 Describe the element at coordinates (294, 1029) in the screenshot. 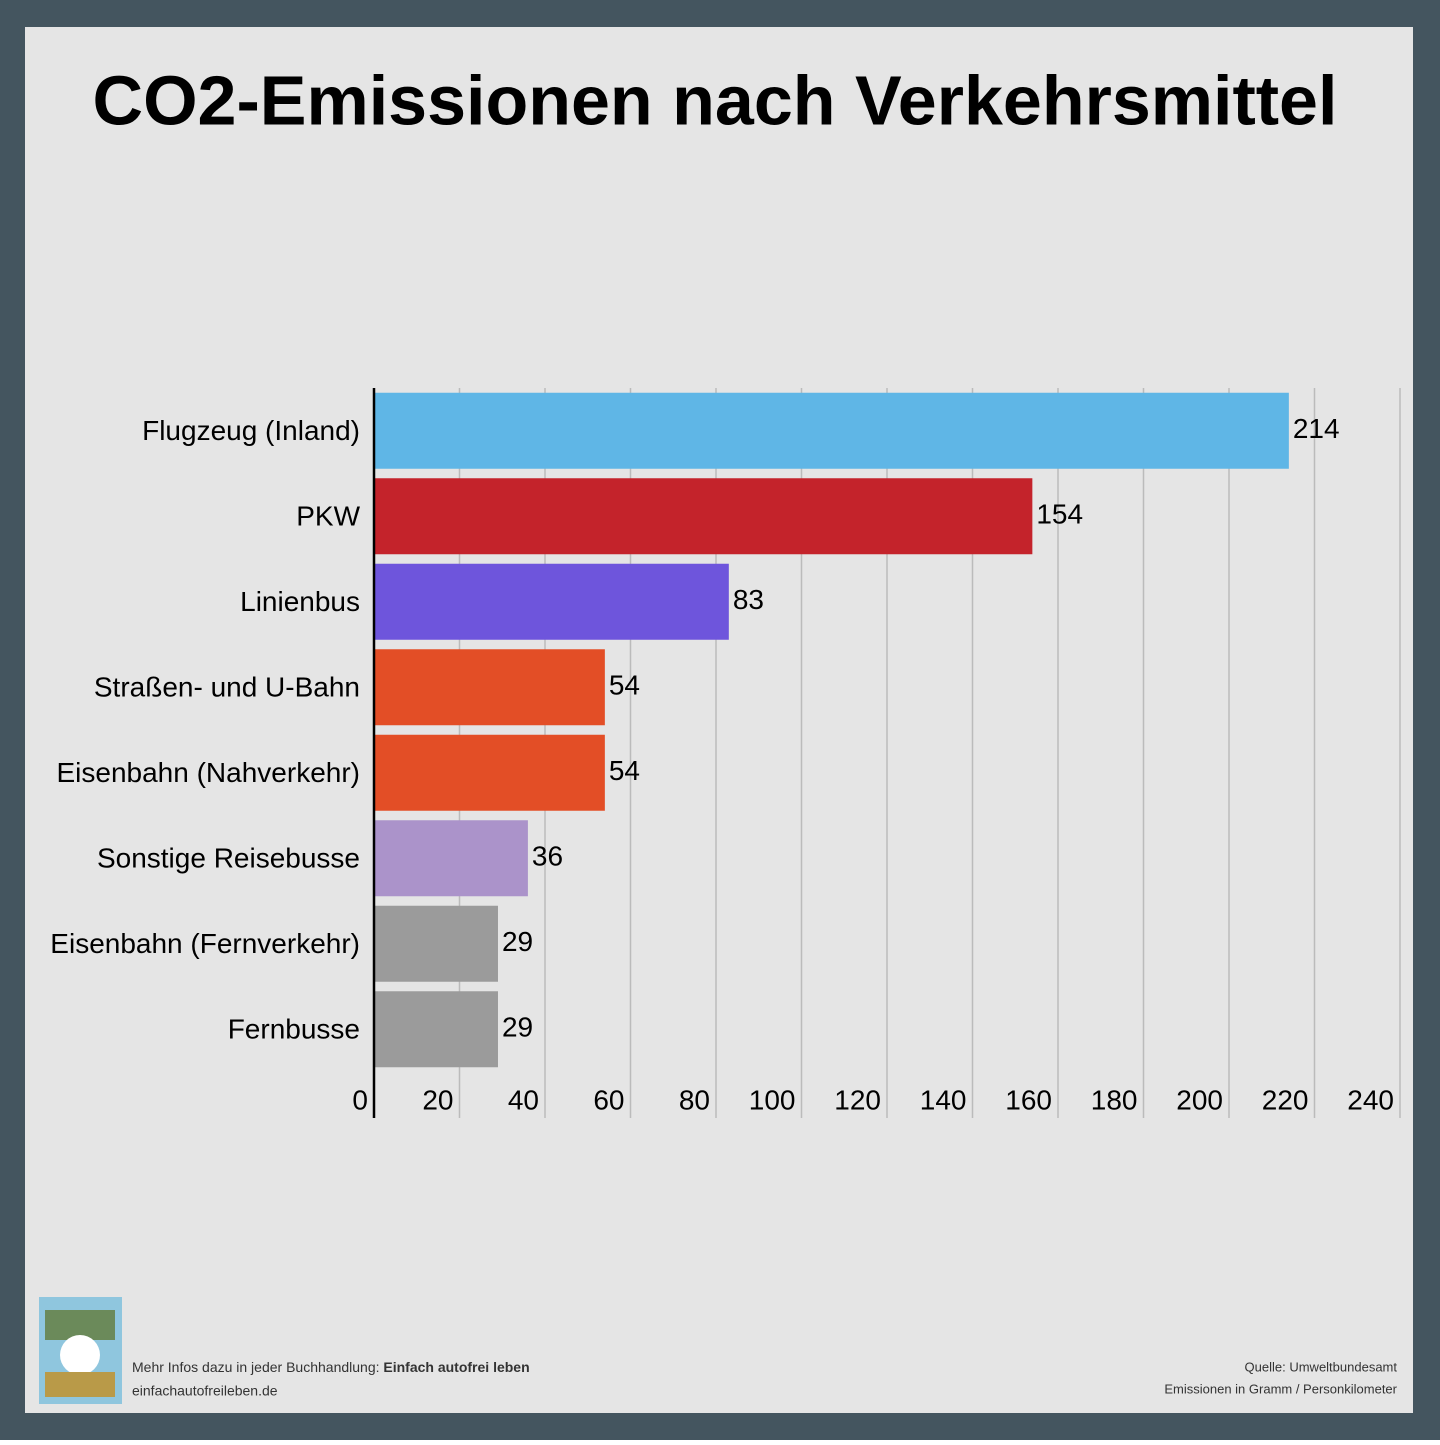

I see `y-tick-label: Fernbusse` at that location.